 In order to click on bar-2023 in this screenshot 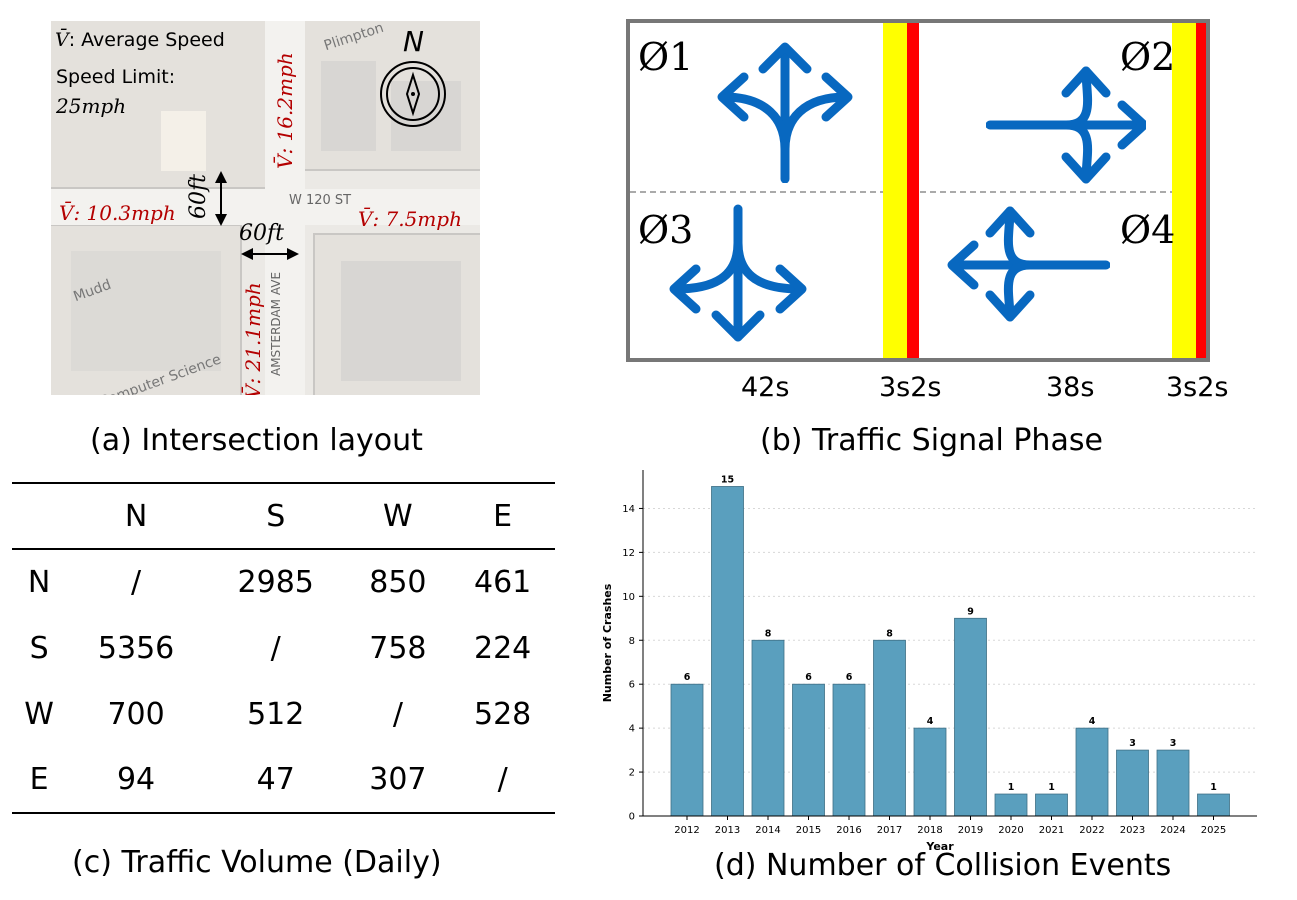, I will do `click(1132, 783)`.